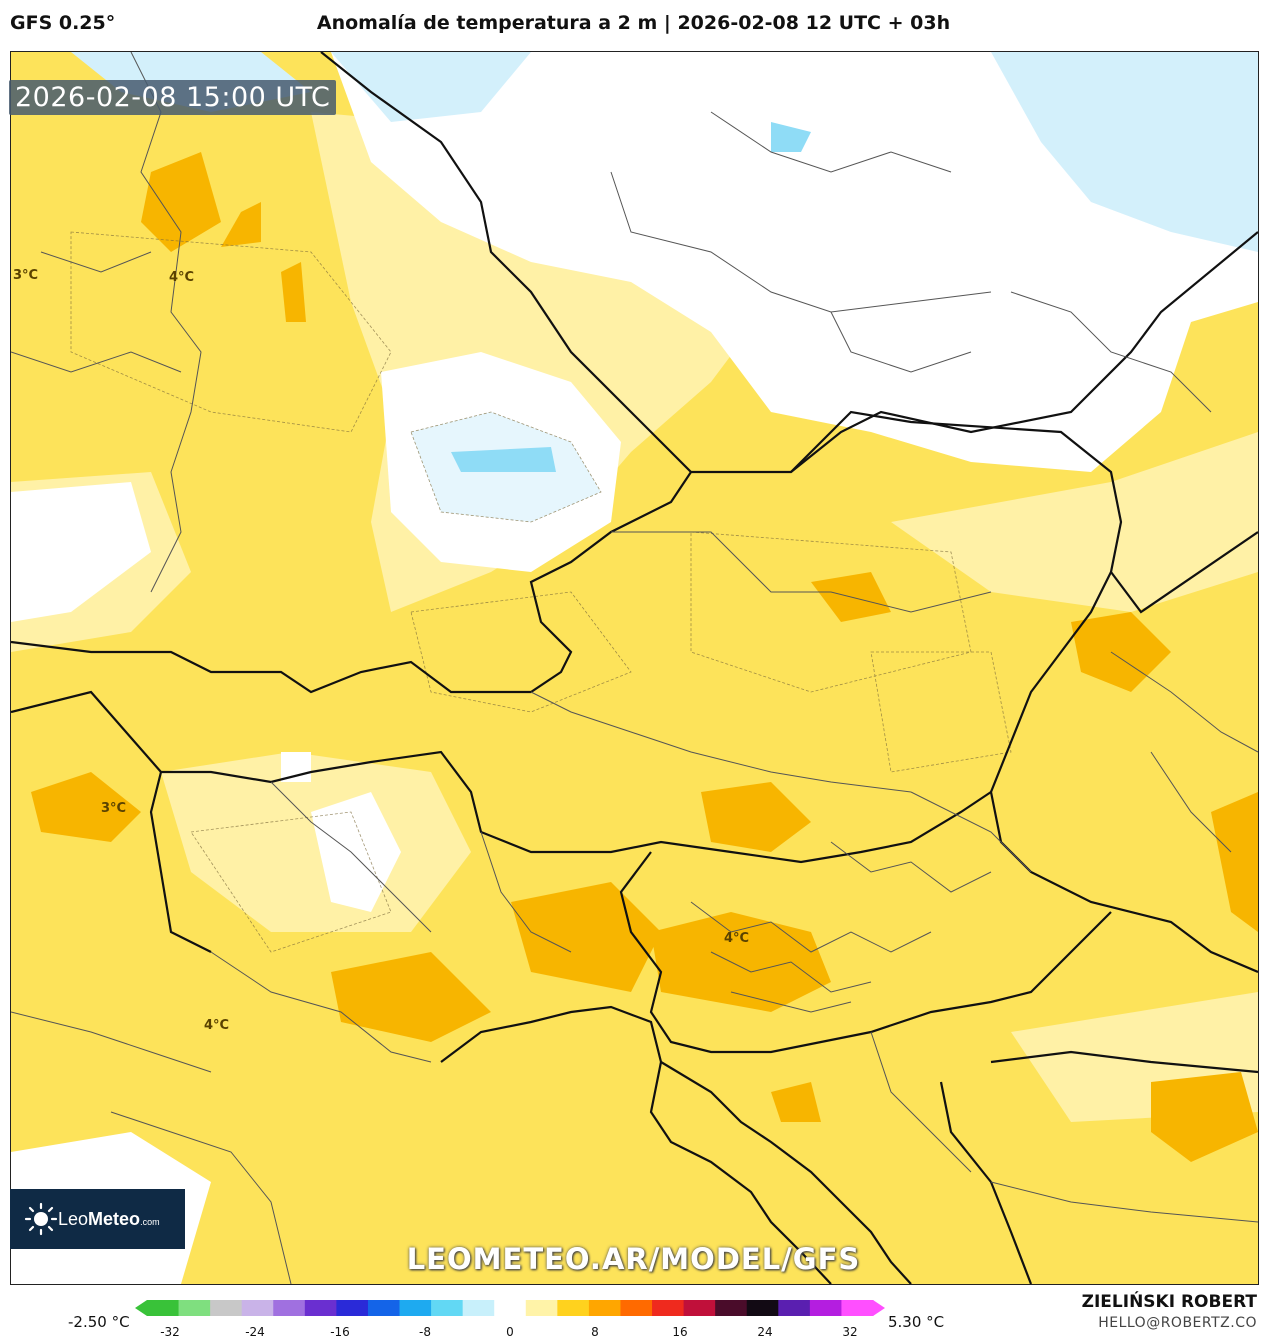 This screenshot has height=1339, width=1267. What do you see at coordinates (63, 23) in the screenshot?
I see `model-label: GFS 0.25°` at bounding box center [63, 23].